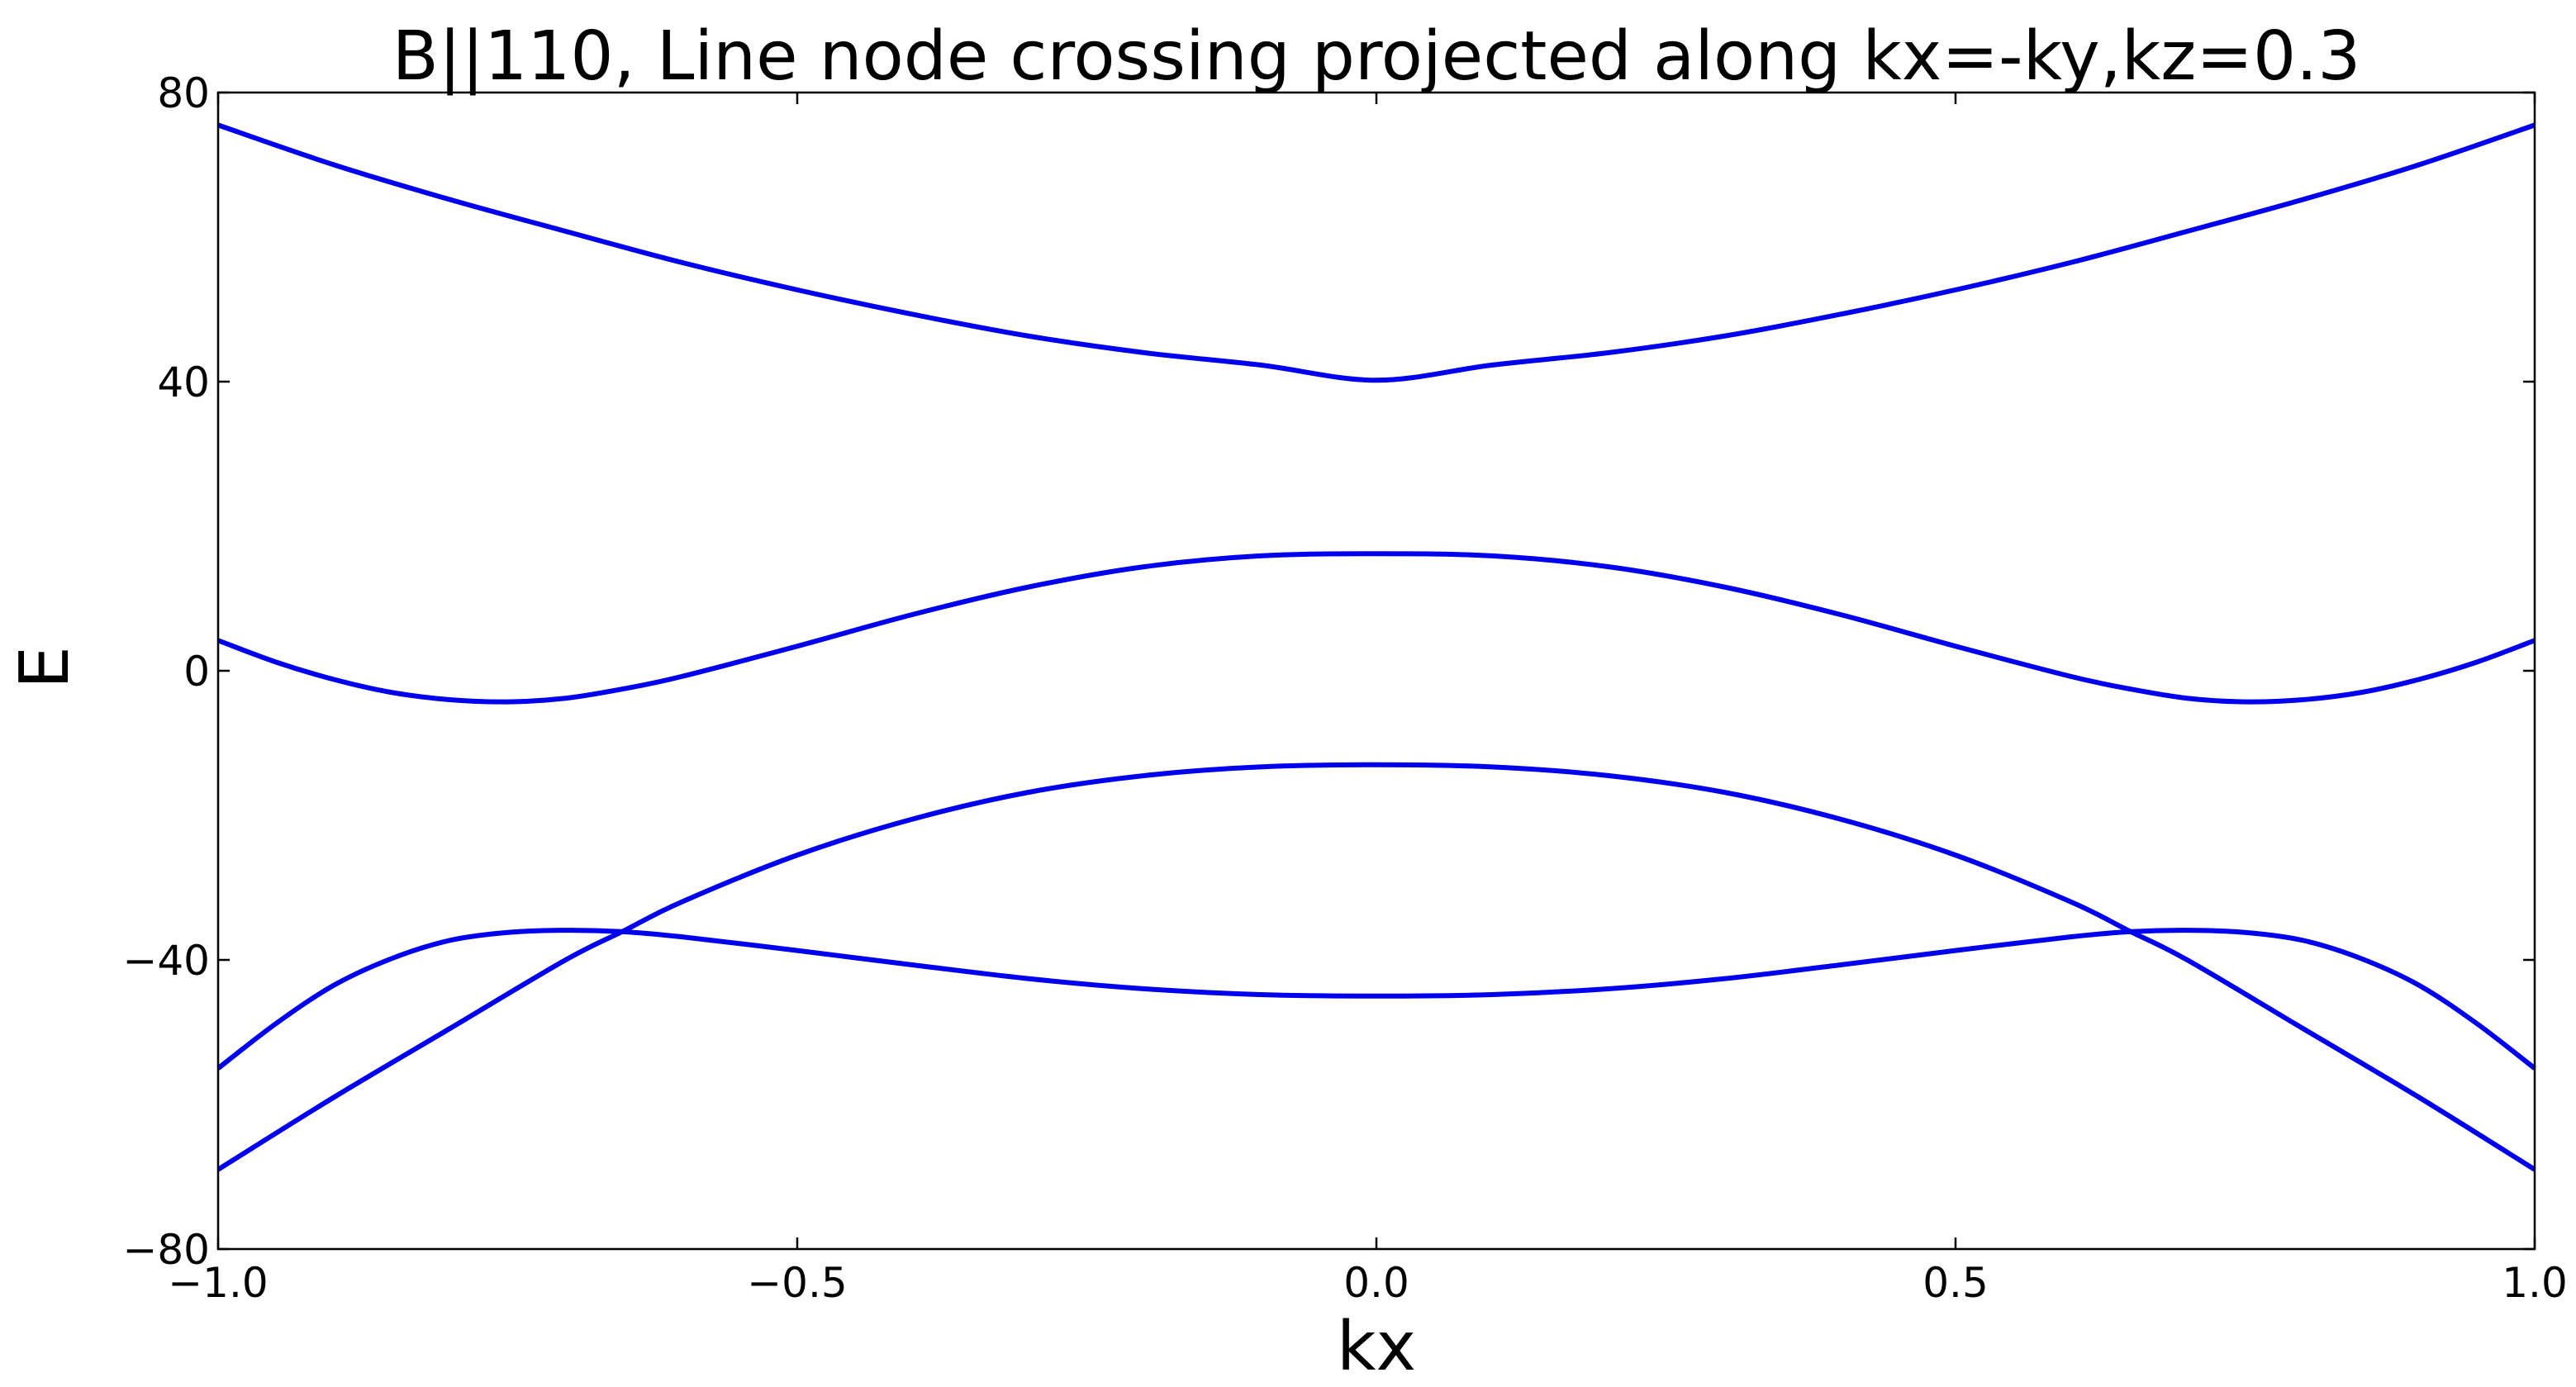 The image size is (2576, 1387). I want to click on x-tick-label: 0.0, so click(1376, 1283).